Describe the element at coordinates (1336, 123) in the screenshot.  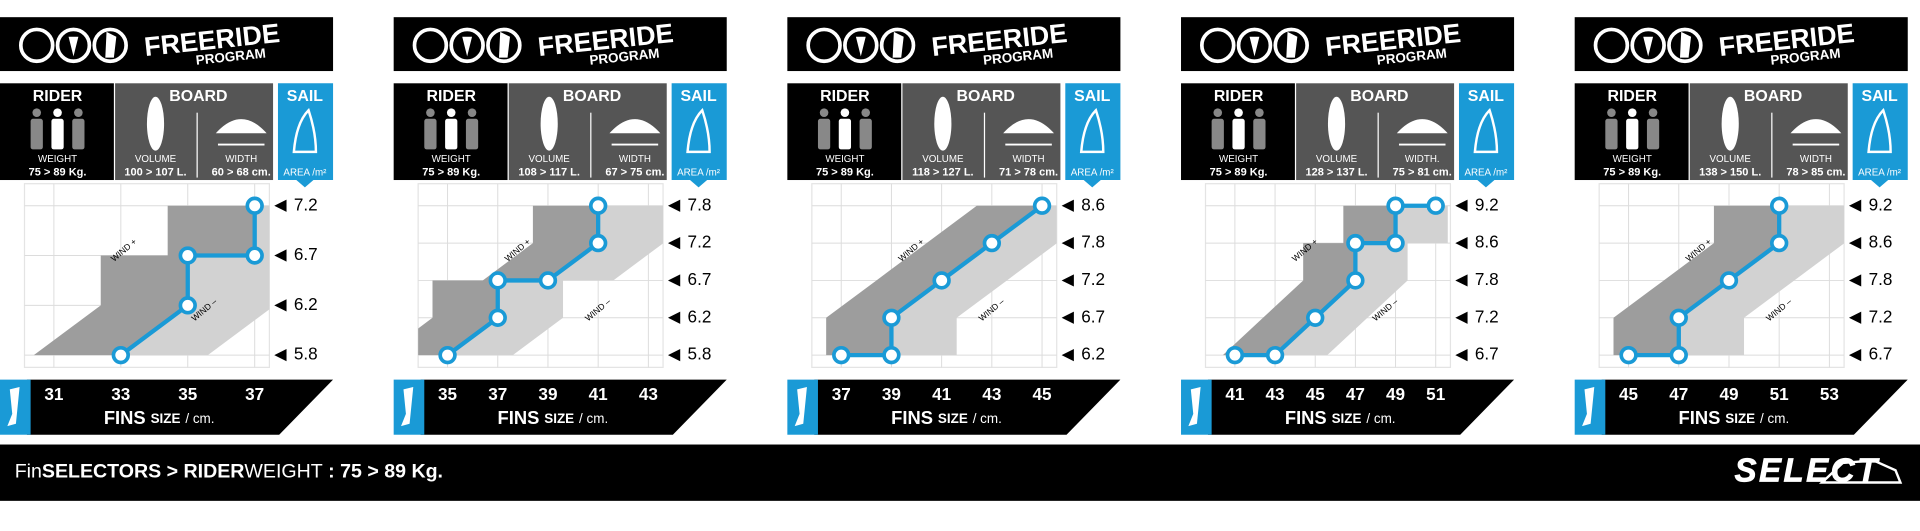
I see `board-icon` at that location.